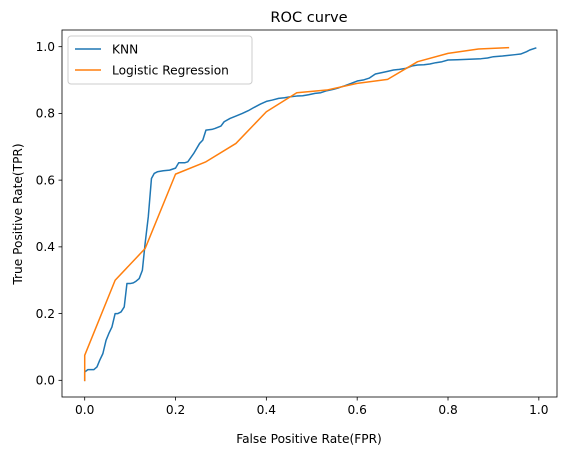 The width and height of the screenshot is (567, 453). I want to click on x-axis-ticks: 0.0 0.2 0.4 0.6 0.8 1.0, so click(312, 407).